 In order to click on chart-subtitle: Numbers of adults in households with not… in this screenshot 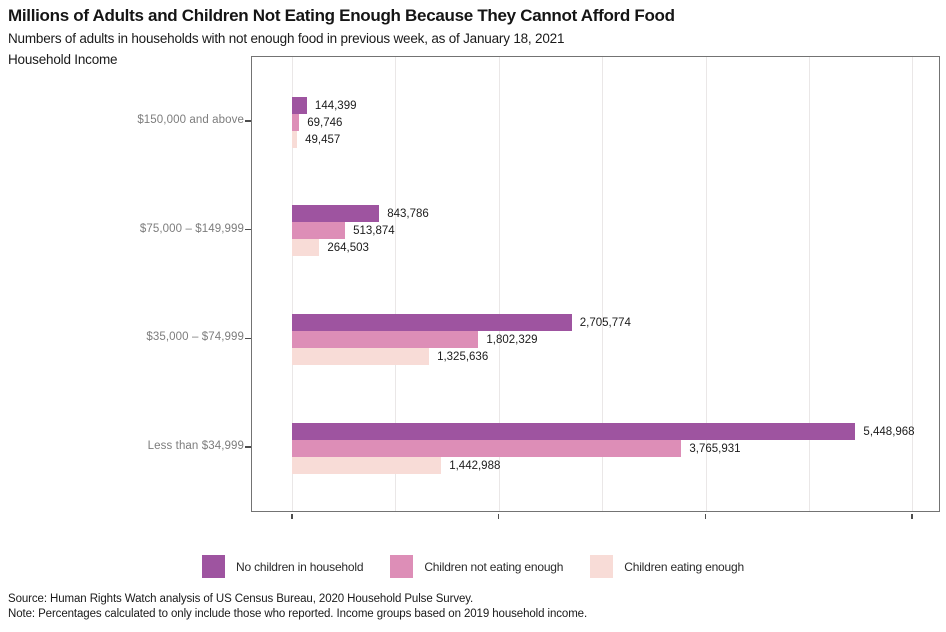, I will do `click(286, 38)`.